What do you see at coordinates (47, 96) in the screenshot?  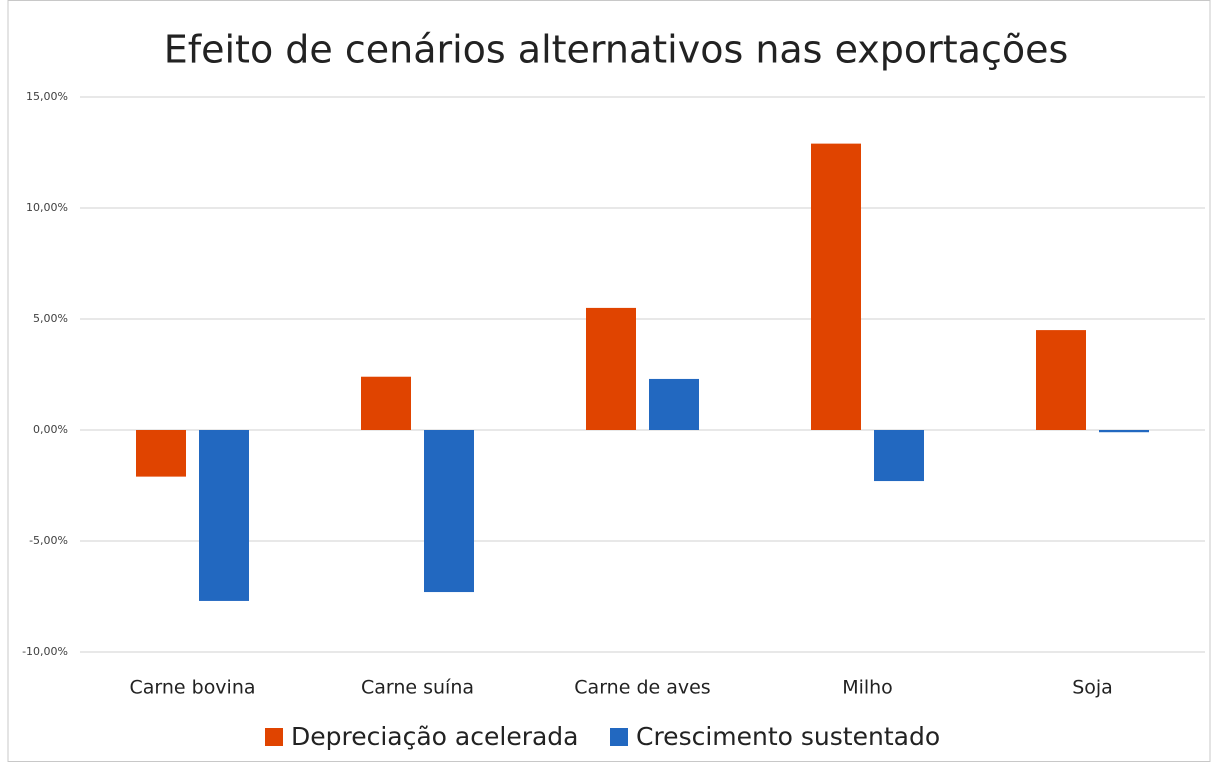 I see `y-tick-label: 15,00%` at bounding box center [47, 96].